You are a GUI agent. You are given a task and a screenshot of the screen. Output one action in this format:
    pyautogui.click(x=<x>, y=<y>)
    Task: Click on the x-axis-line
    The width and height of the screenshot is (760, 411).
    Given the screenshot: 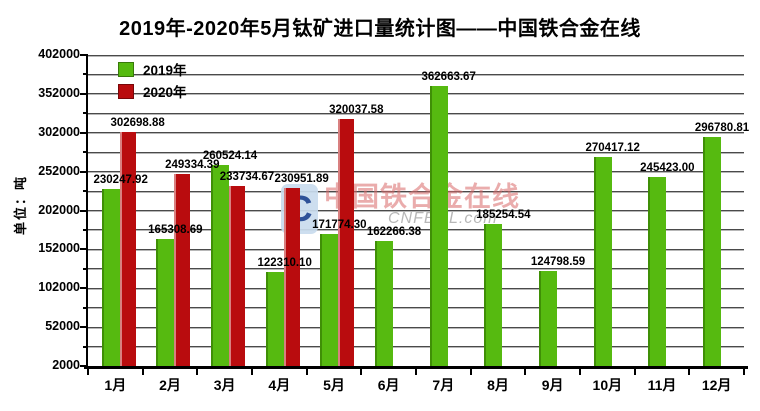 What is the action you would take?
    pyautogui.click(x=416, y=367)
    